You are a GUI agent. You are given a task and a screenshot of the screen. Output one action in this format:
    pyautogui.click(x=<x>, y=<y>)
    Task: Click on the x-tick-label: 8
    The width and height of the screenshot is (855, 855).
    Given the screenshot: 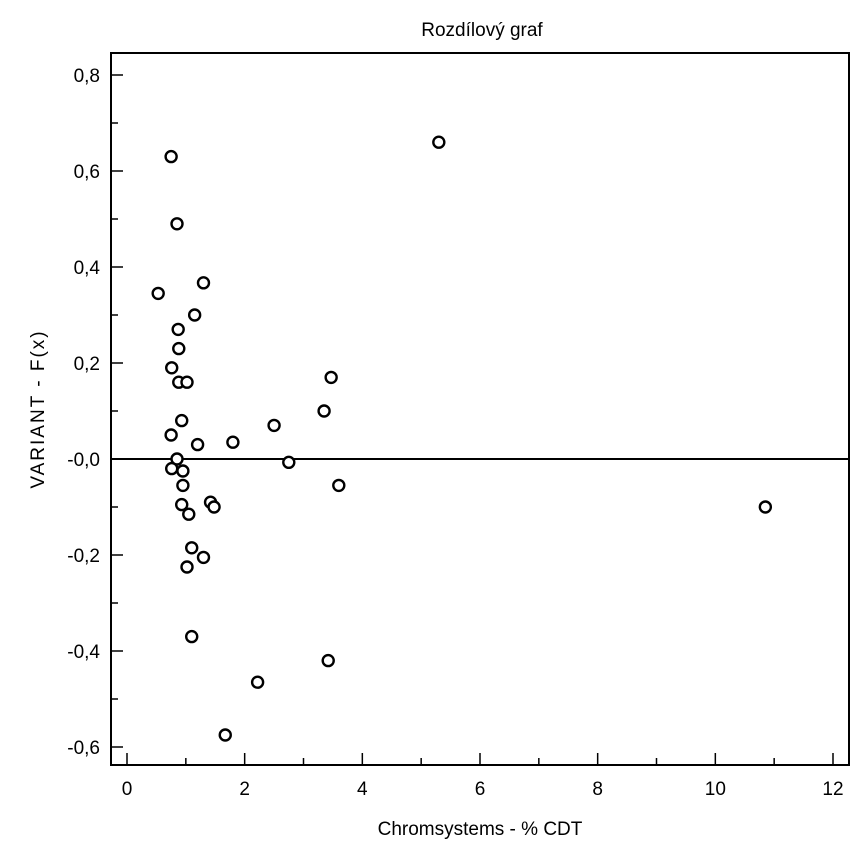 What is the action you would take?
    pyautogui.click(x=597, y=789)
    